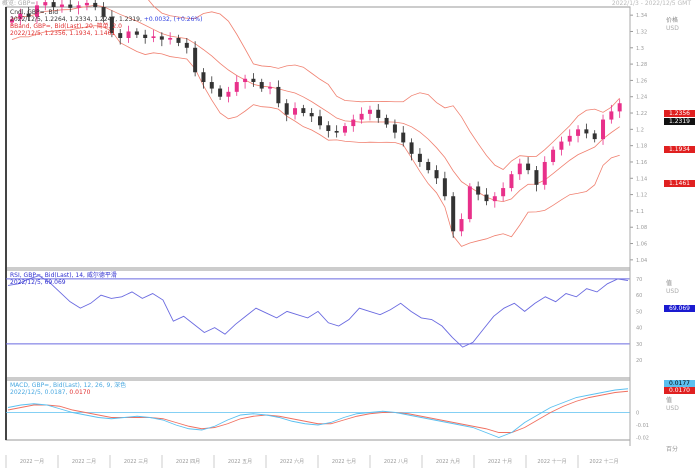 The width and height of the screenshot is (695, 472). Describe the element at coordinates (396, 462) in the screenshot. I see `month-label: 2022 八月` at that location.